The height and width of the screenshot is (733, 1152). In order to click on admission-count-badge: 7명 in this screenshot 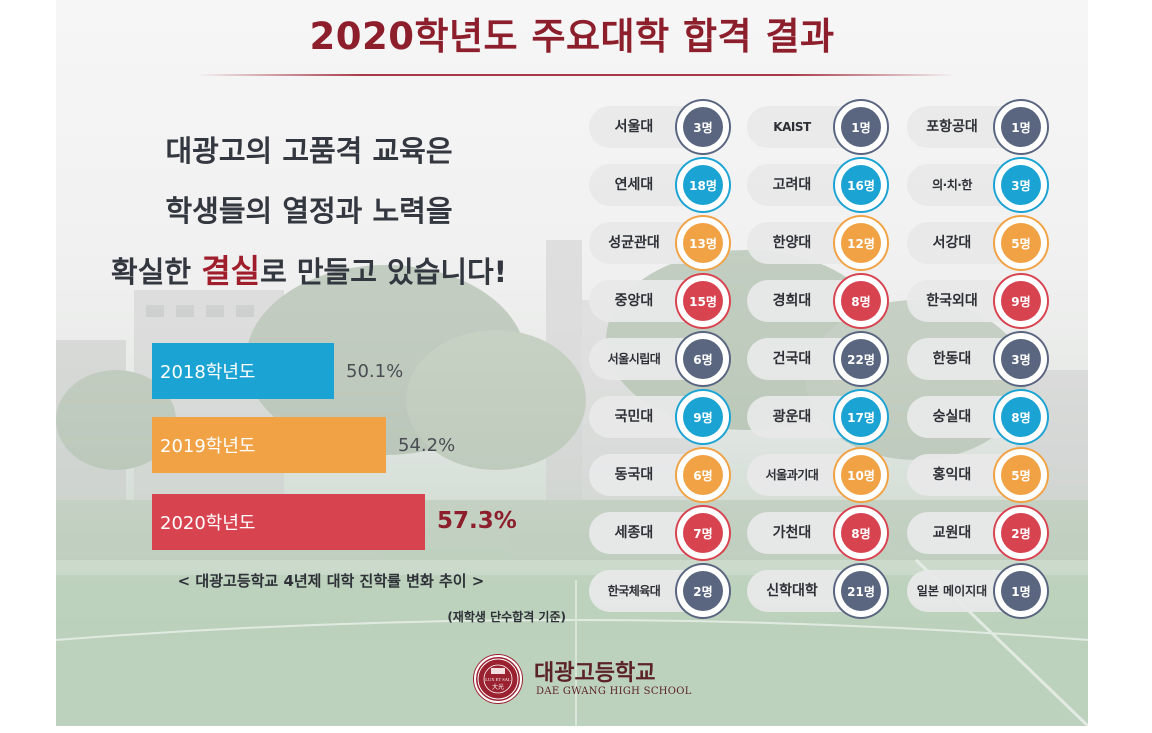, I will do `click(703, 533)`.